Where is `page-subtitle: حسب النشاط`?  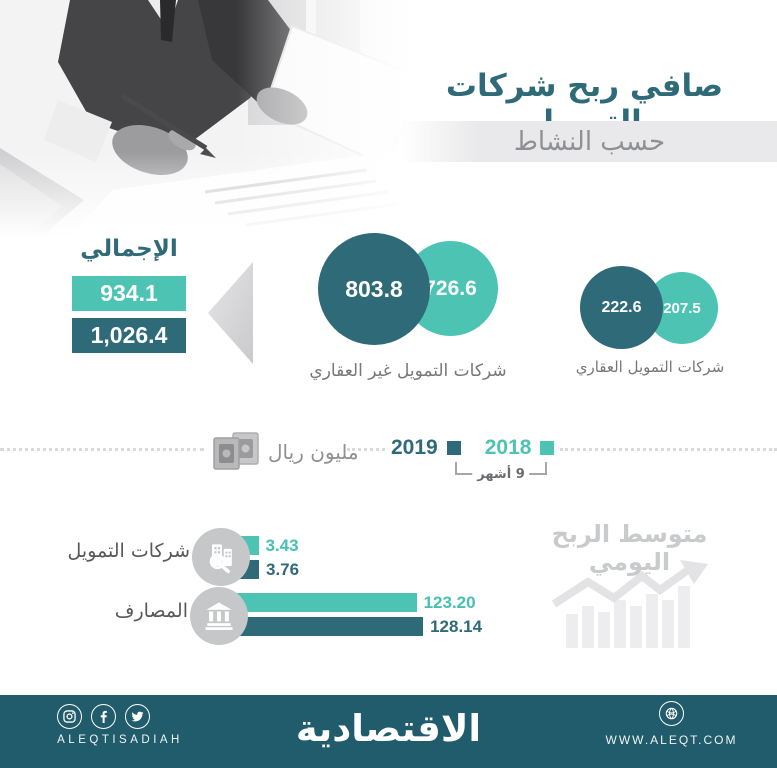 page-subtitle: حسب النشاط is located at coordinates (589, 141).